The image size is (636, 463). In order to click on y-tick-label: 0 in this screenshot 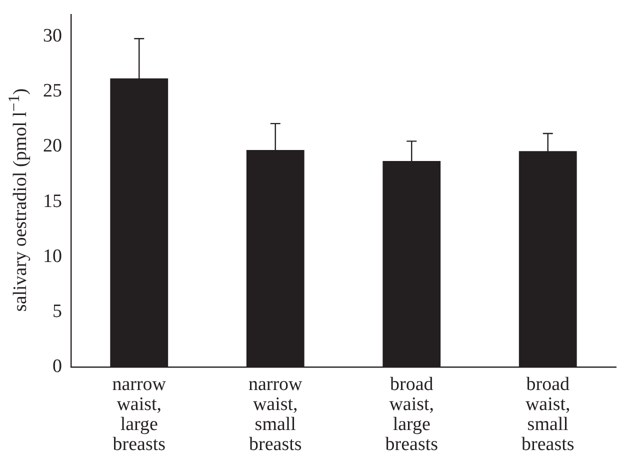, I will do `click(57, 367)`.